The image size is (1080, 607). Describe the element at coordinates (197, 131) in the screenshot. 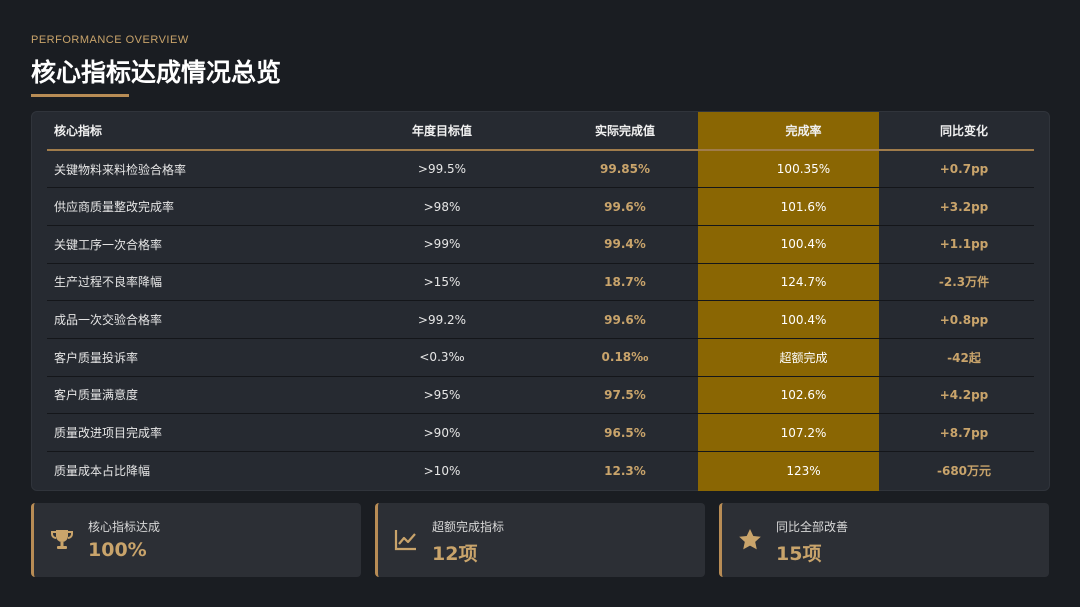

I see `column-header-indicator: 核心指标` at that location.